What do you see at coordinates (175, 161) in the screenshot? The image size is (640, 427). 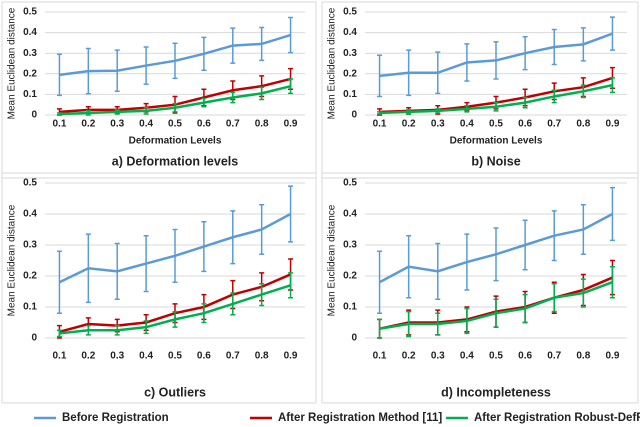 I see `panel-caption: a) Deformation levels` at bounding box center [175, 161].